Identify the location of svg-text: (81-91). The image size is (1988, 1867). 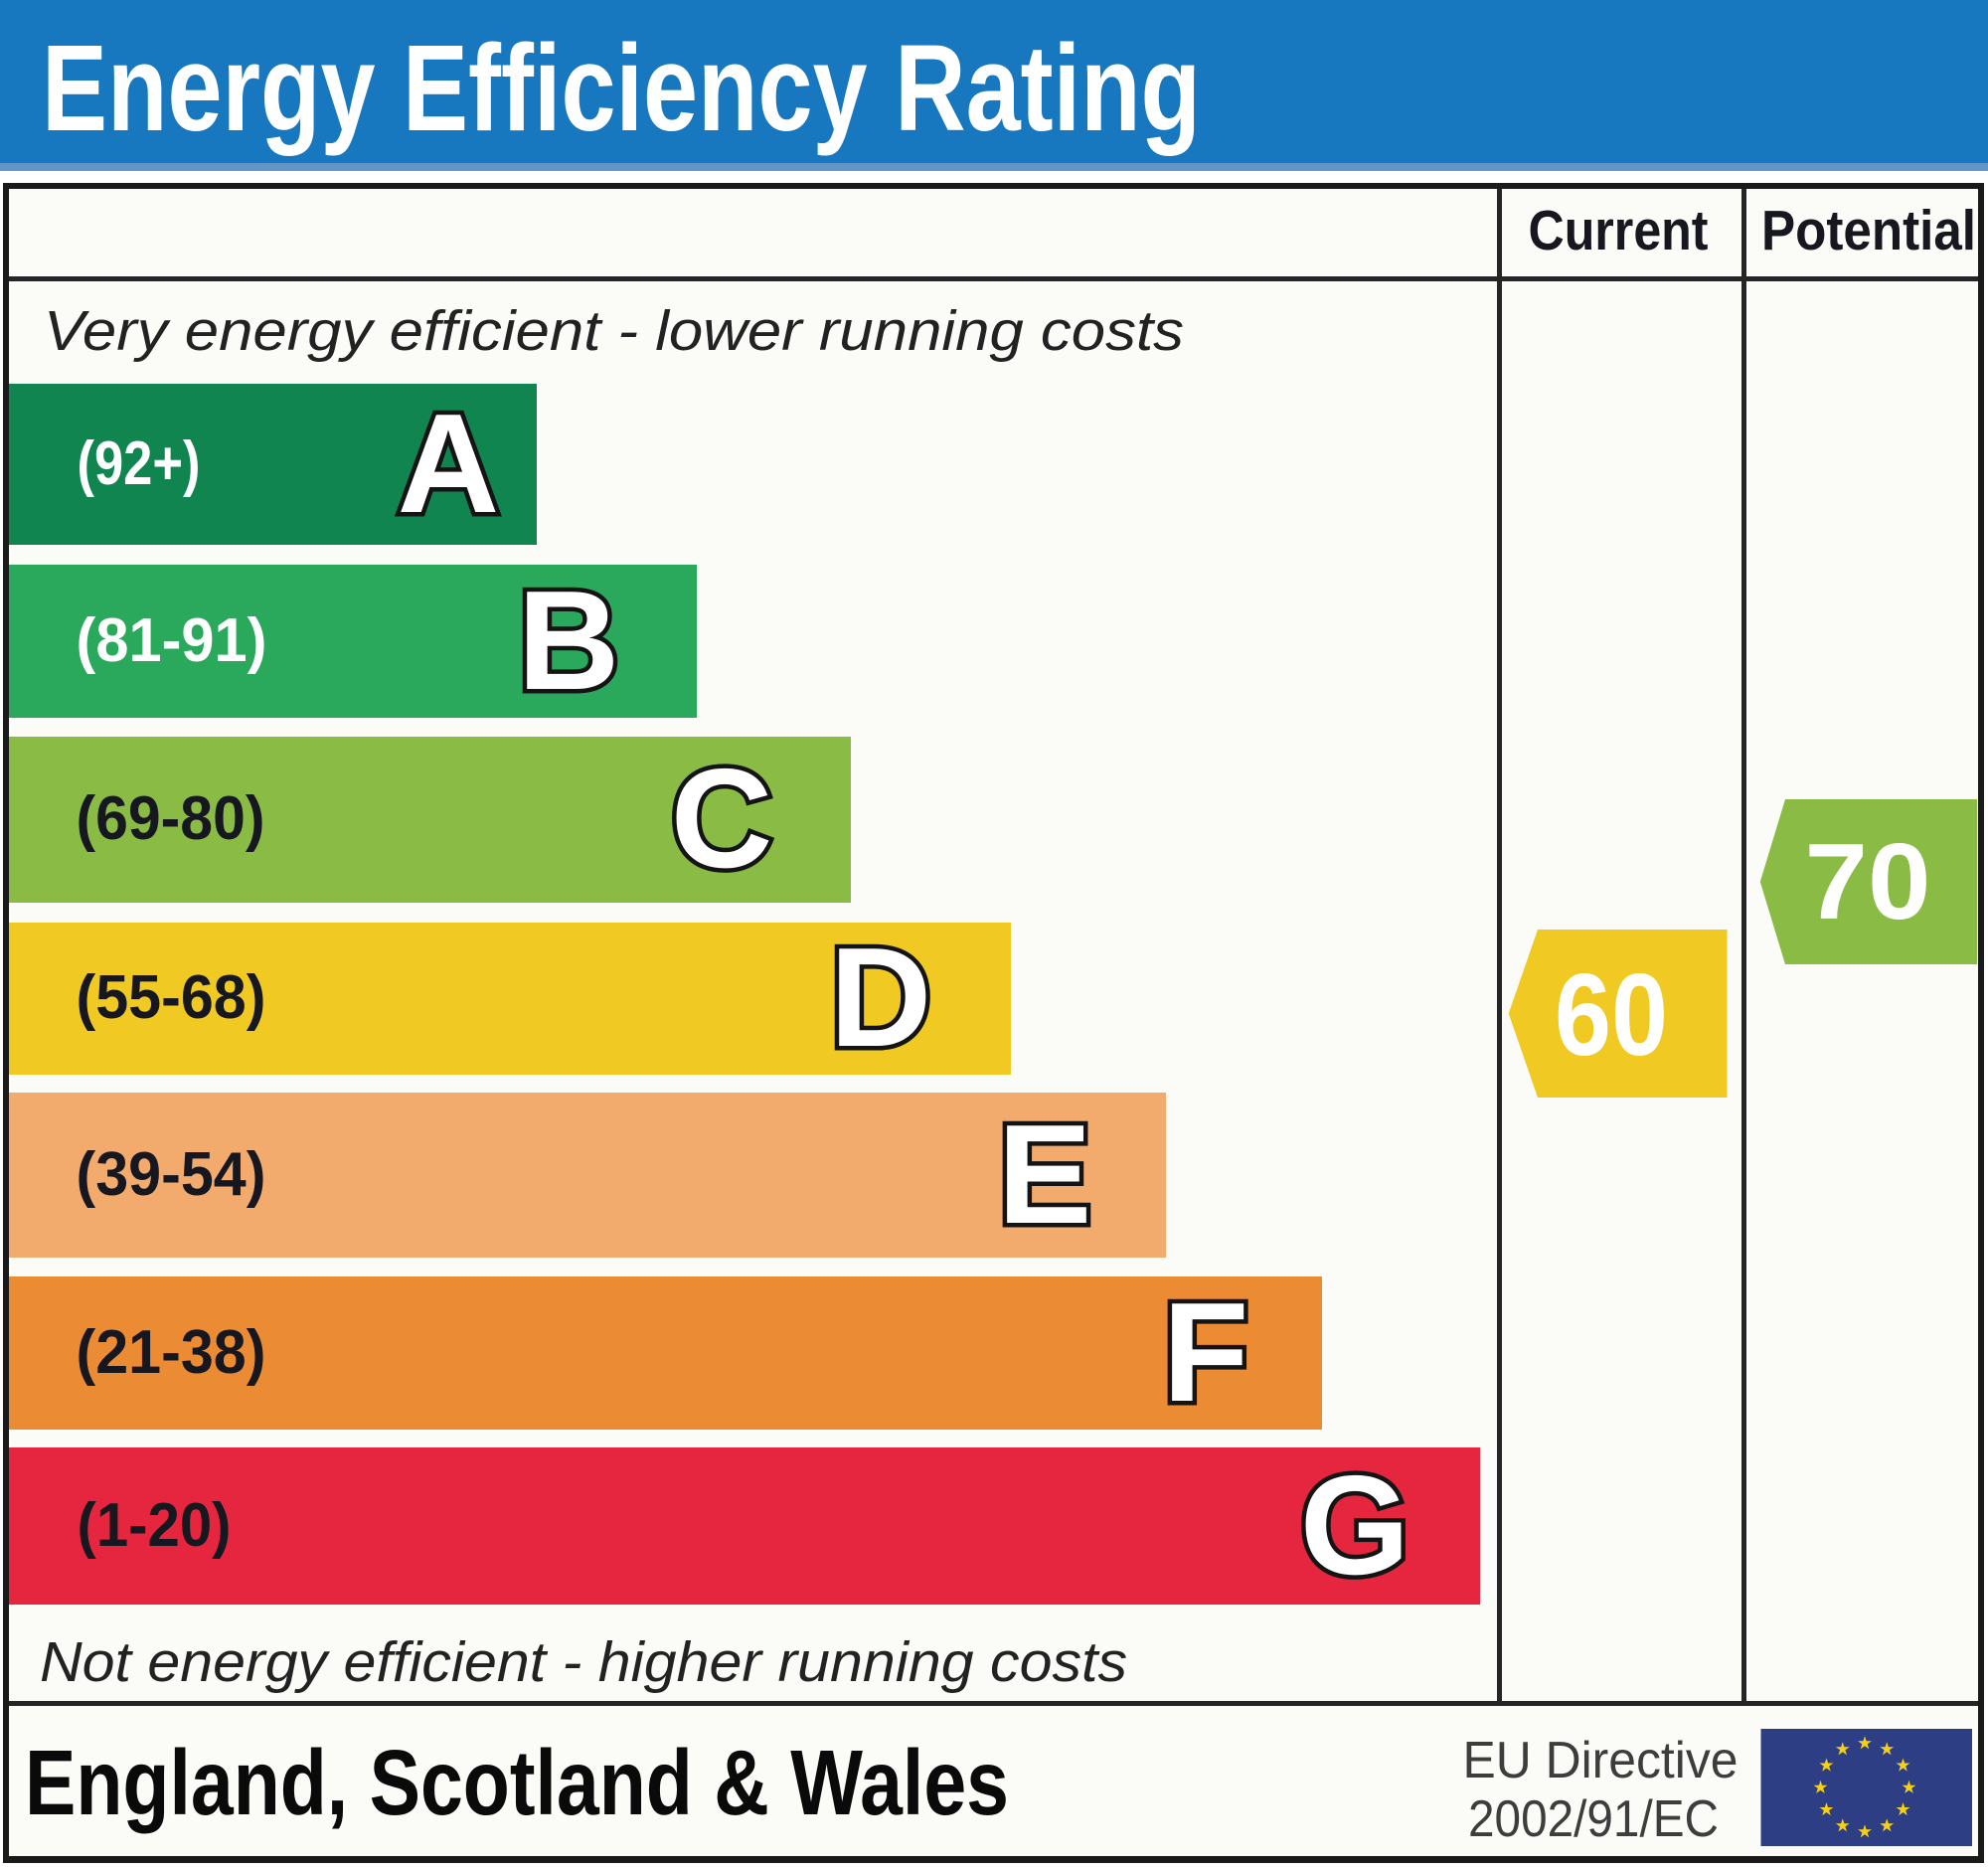
(172, 640).